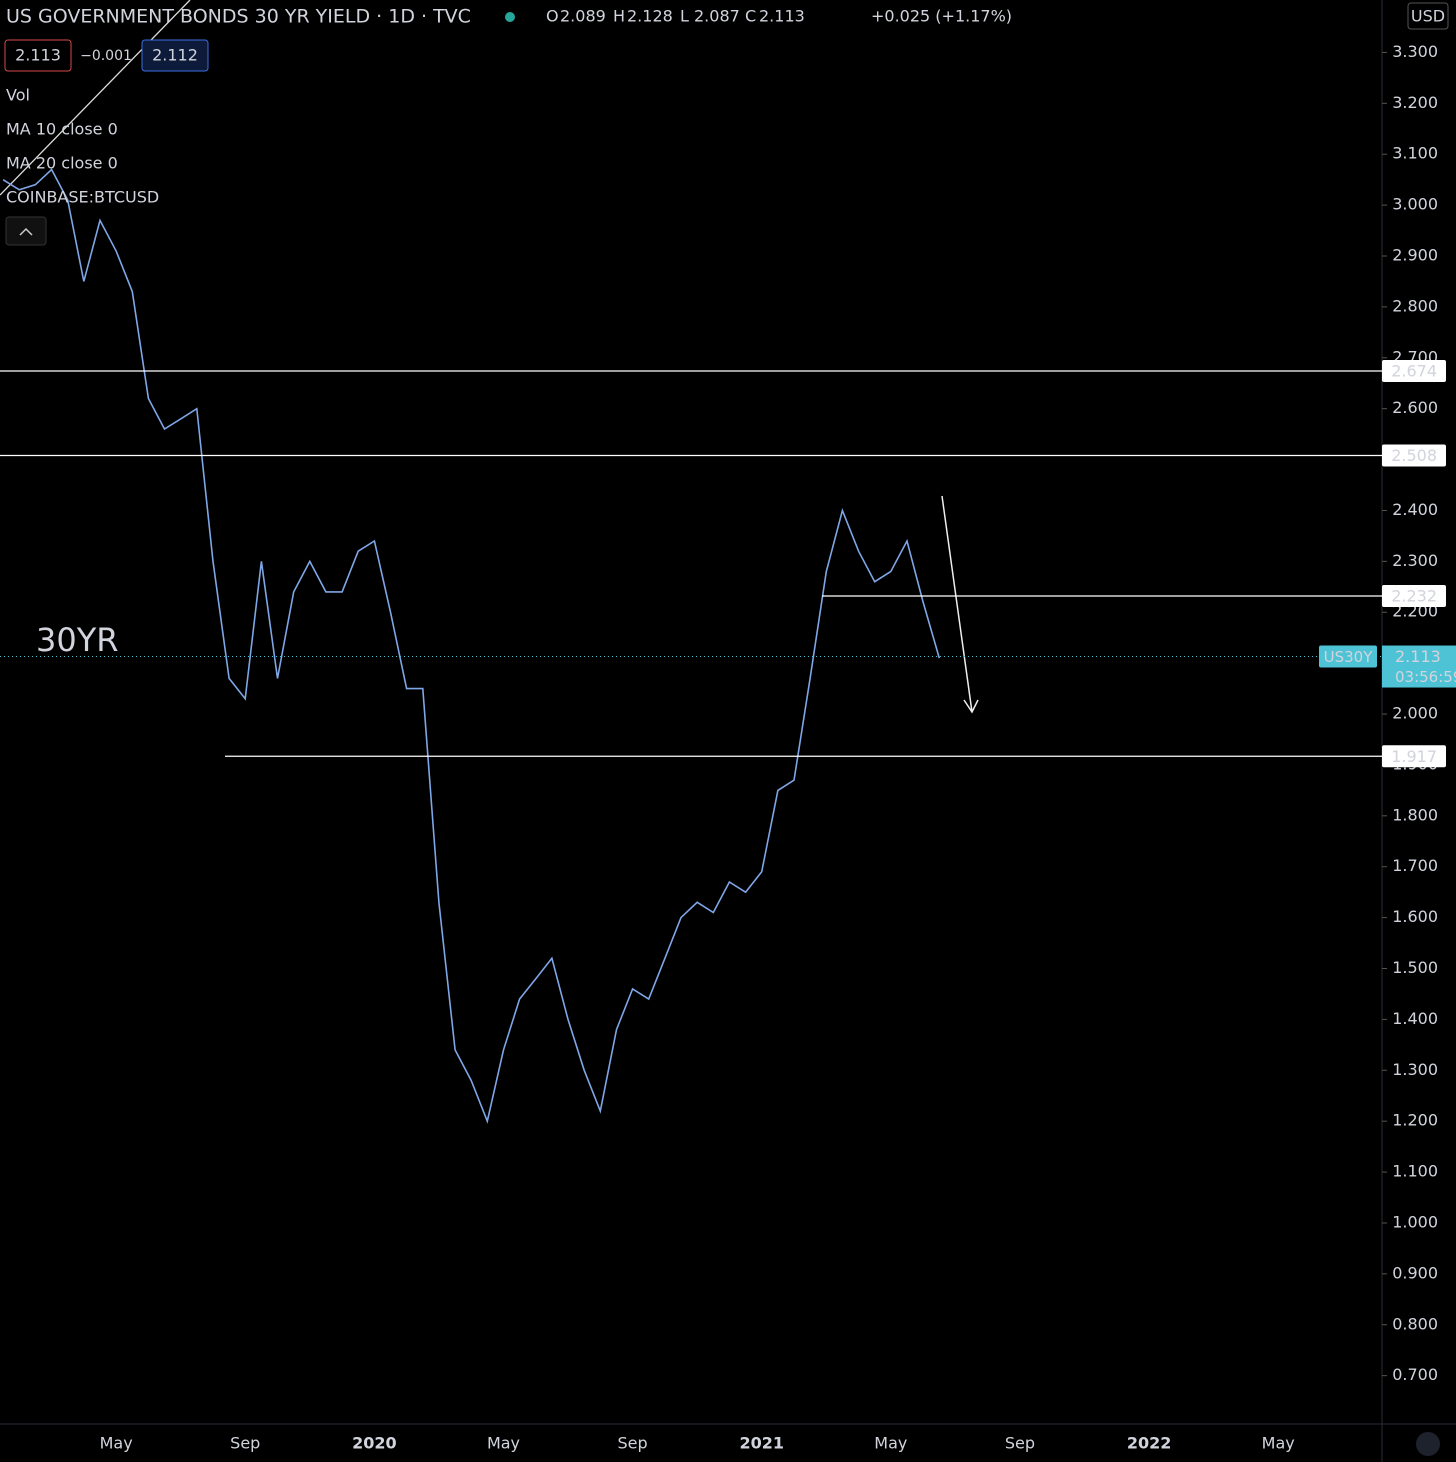 The width and height of the screenshot is (1456, 1462). Describe the element at coordinates (1415, 1069) in the screenshot. I see `y-tick-label: 1.300` at that location.